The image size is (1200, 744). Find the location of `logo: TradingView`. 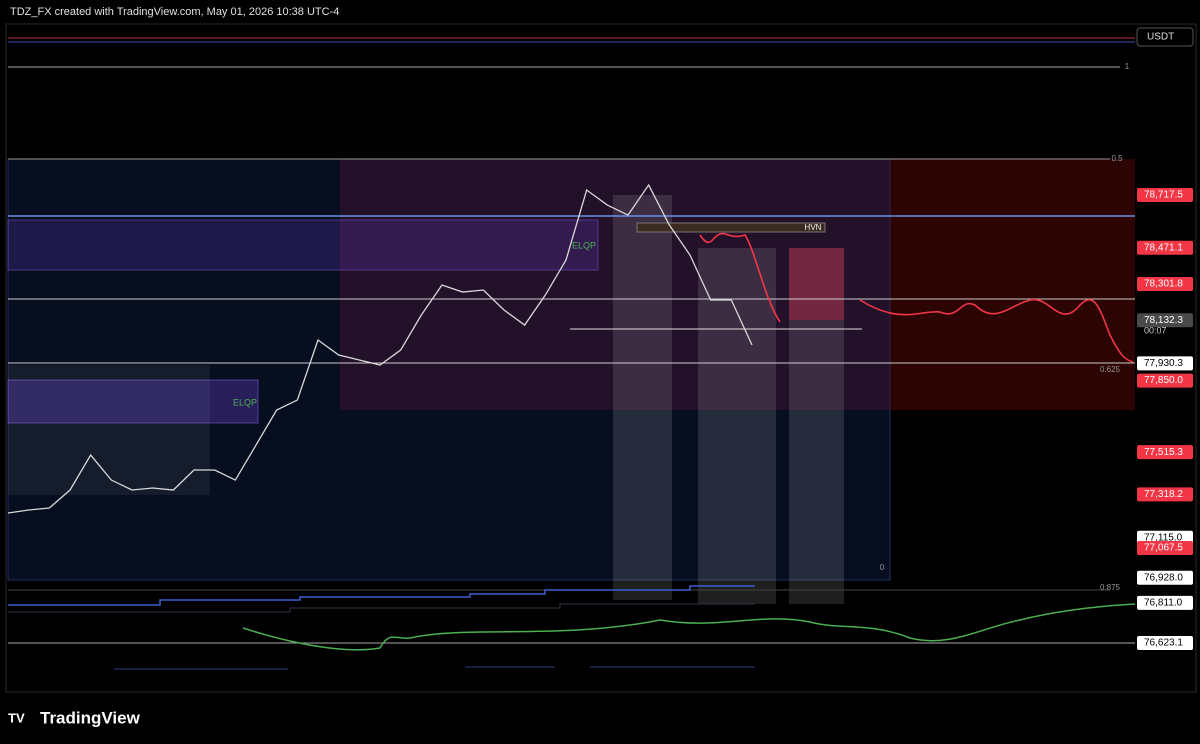

logo: TradingView is located at coordinates (90, 717).